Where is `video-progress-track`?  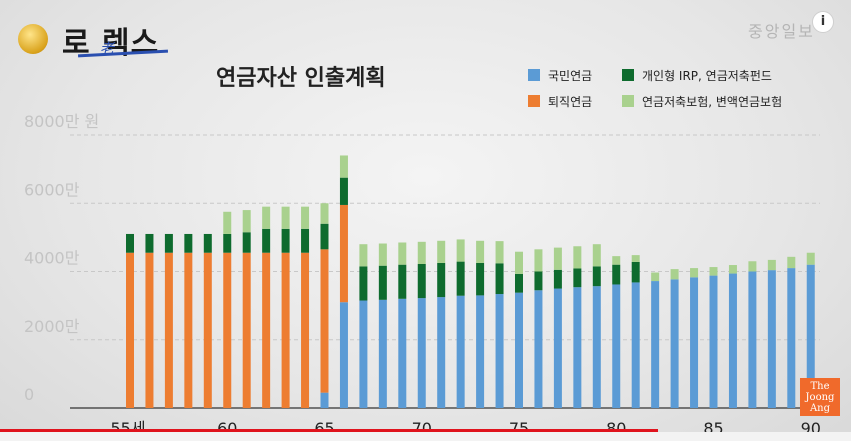 video-progress-track is located at coordinates (425, 436).